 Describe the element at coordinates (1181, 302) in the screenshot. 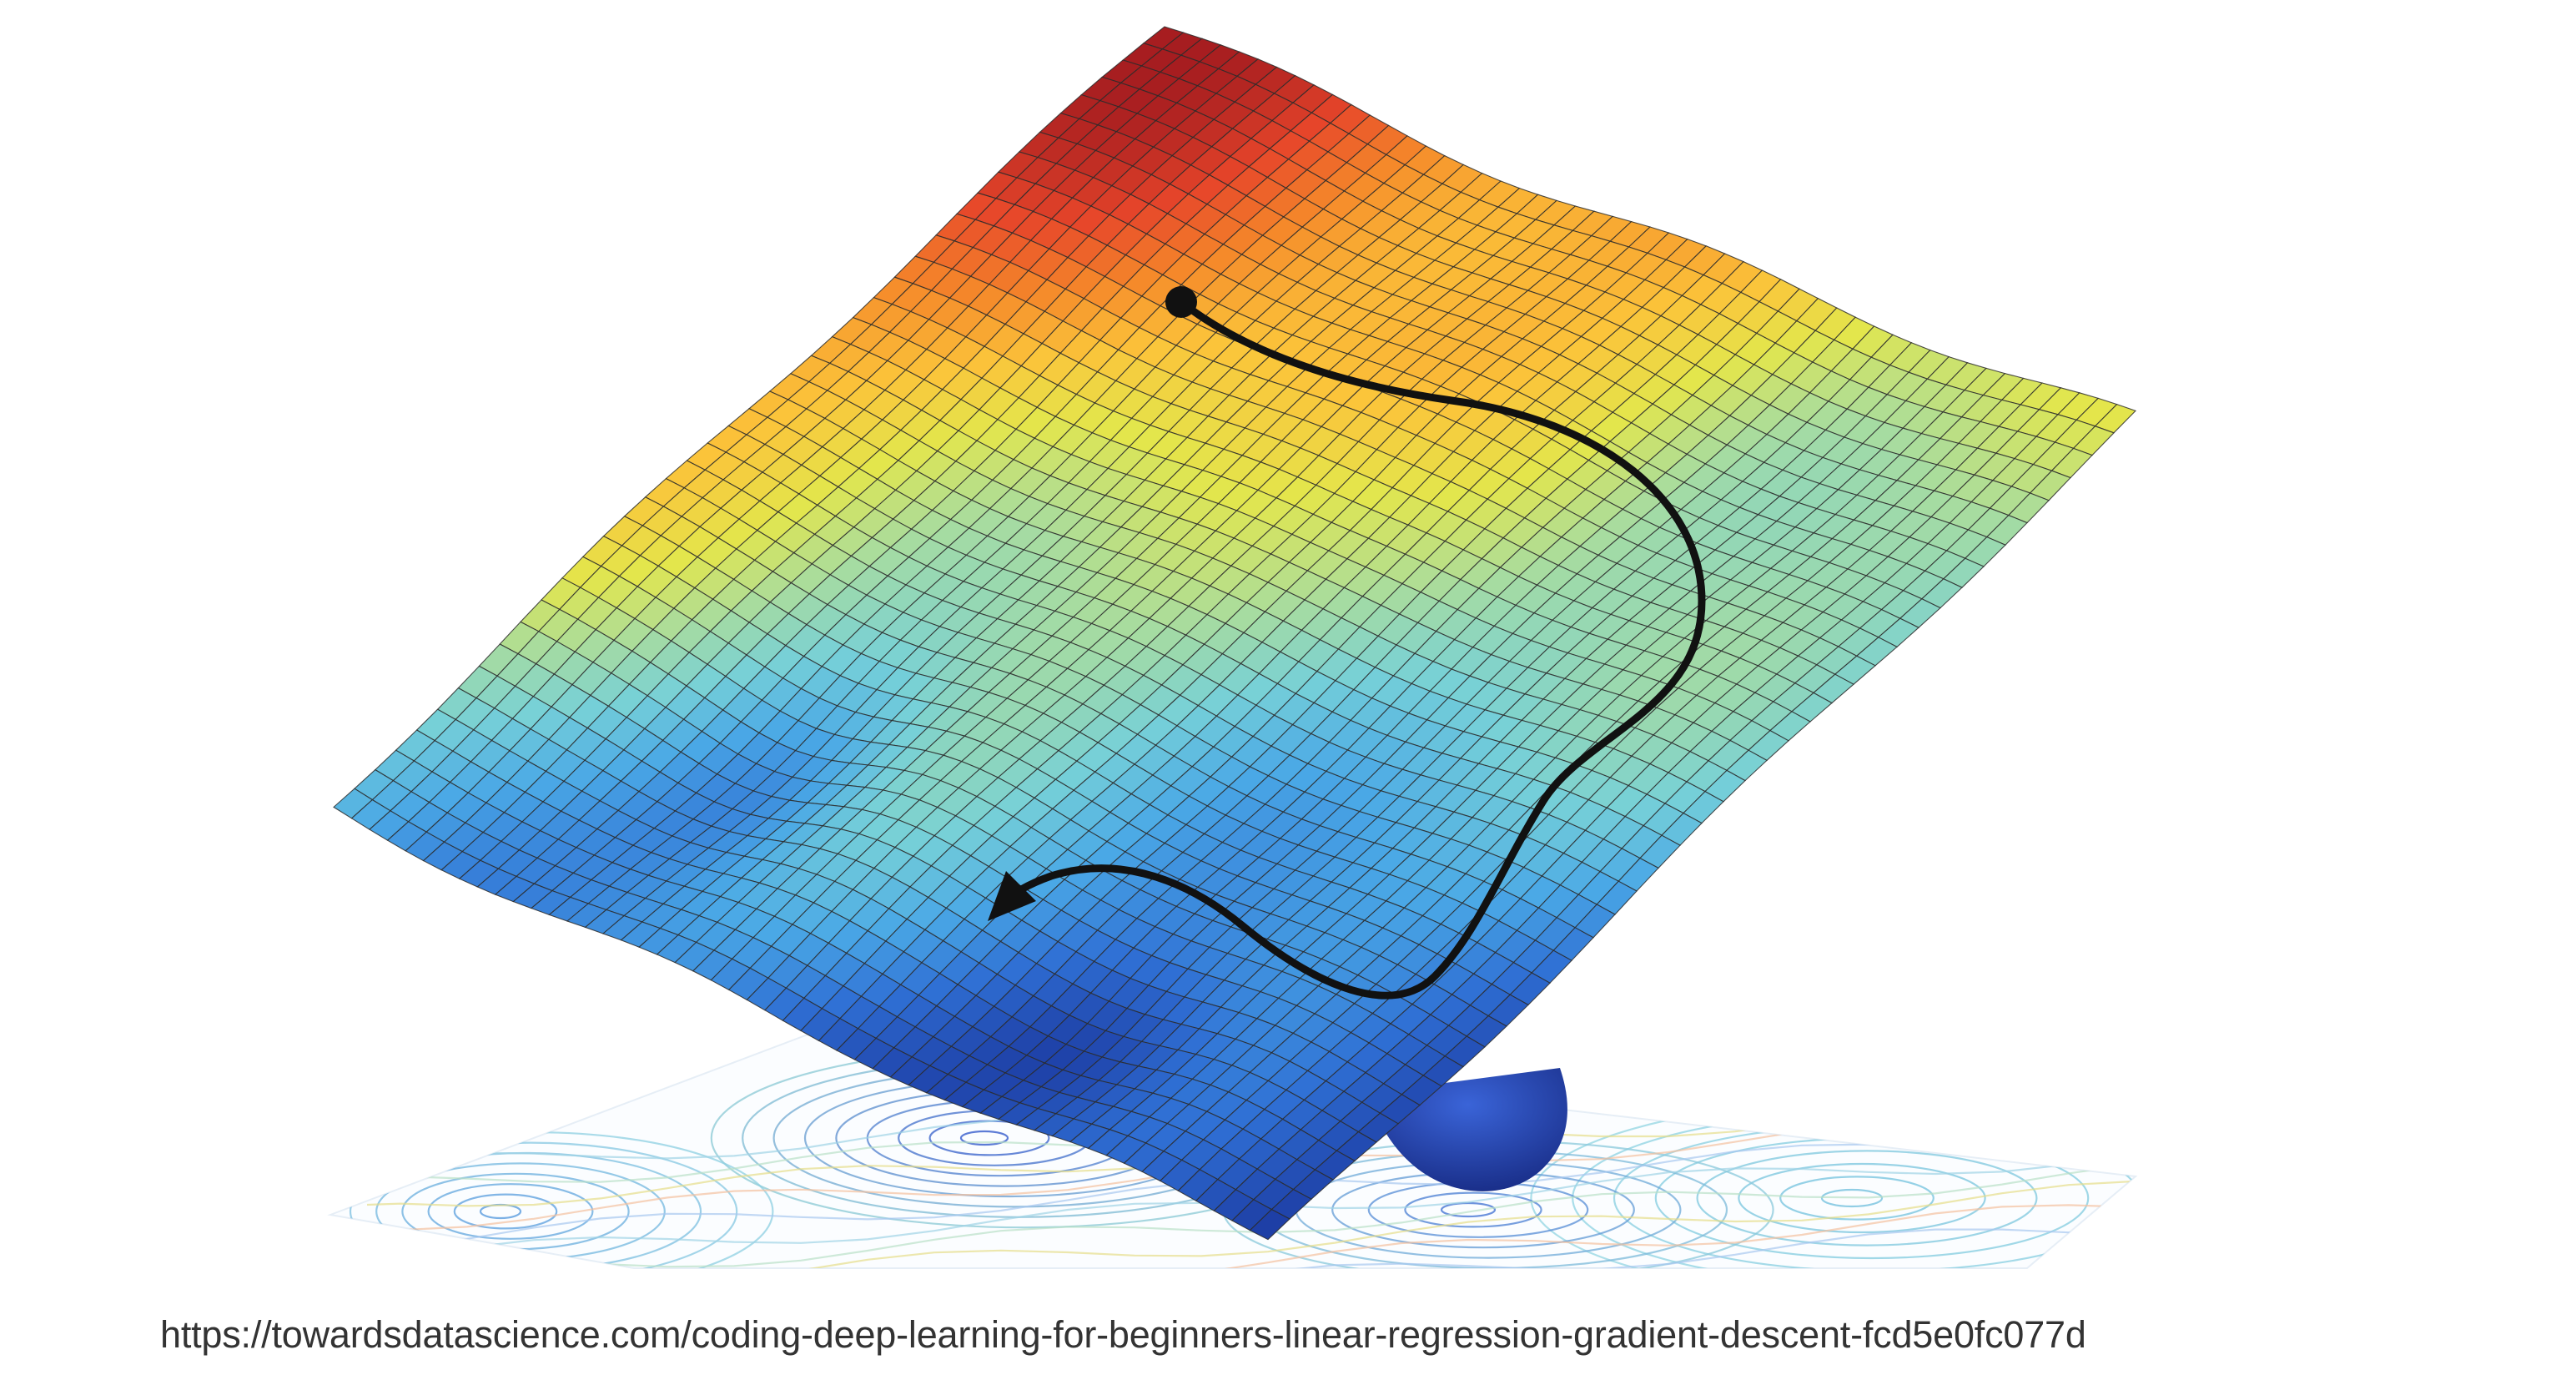

I see `descent-start-point` at that location.